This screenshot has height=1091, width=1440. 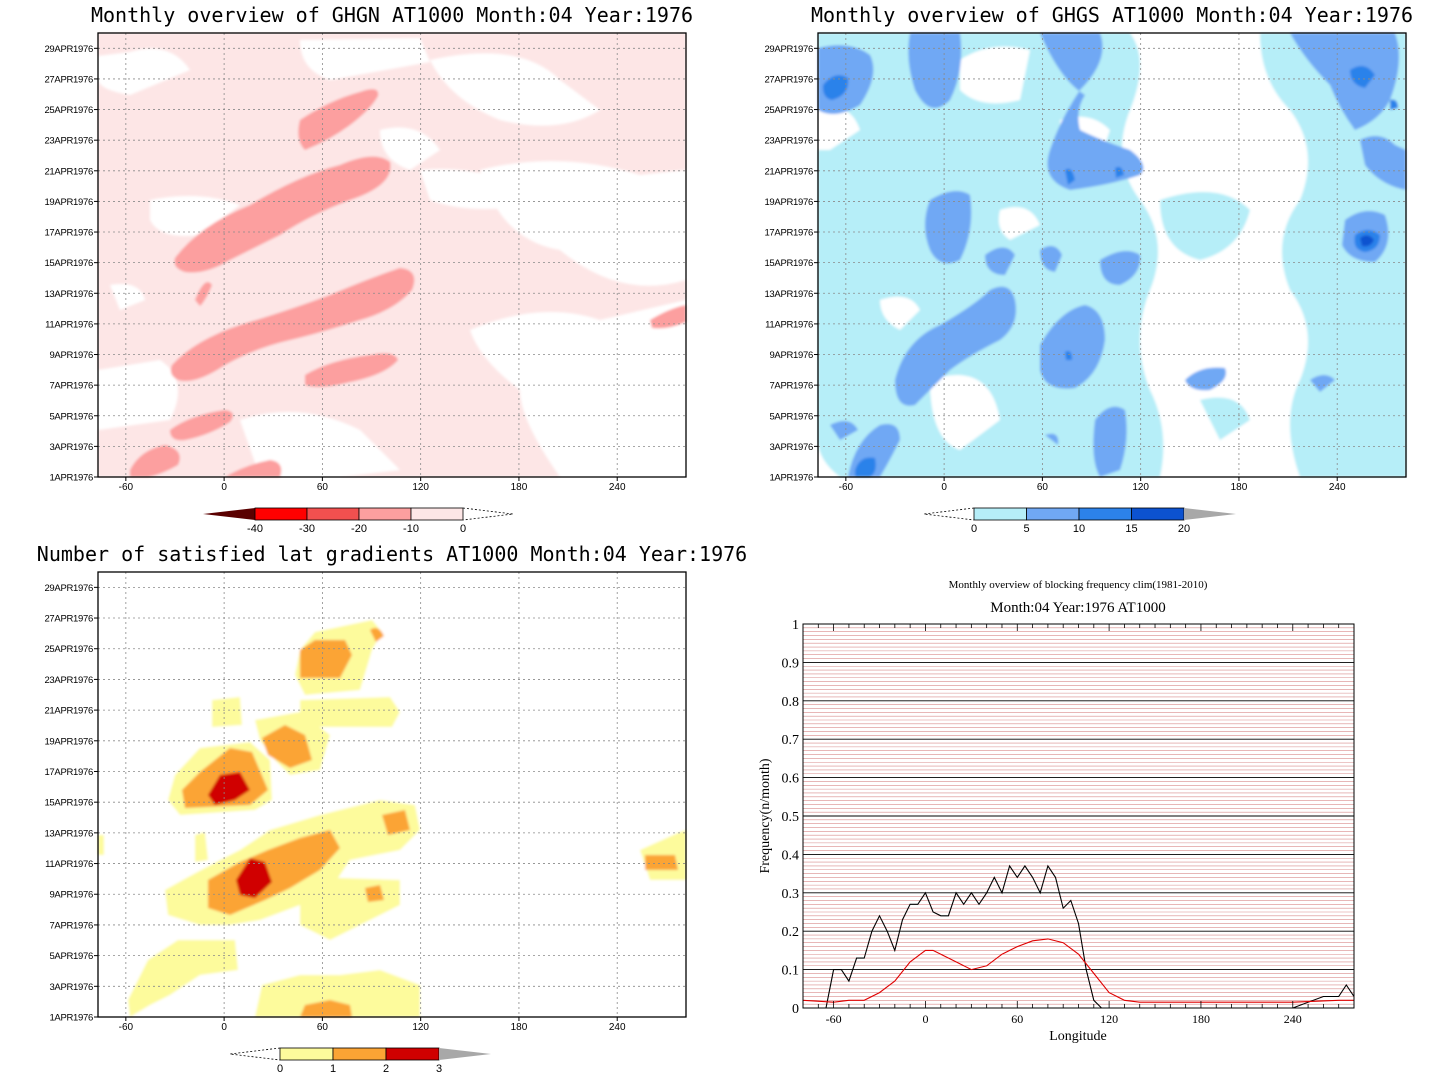 I want to click on ghgs-colorbar-right-arrow, so click(x=1210, y=514).